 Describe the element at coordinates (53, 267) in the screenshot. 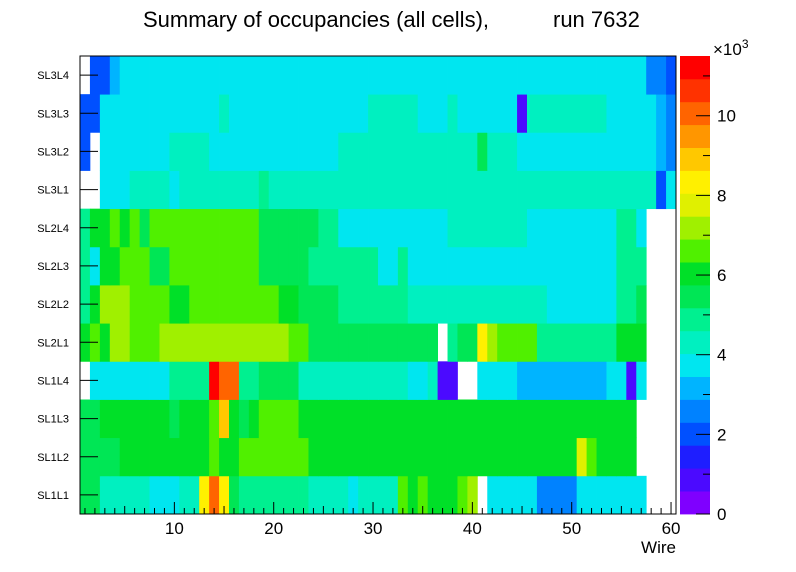

I see `row-label: SL2L3` at that location.